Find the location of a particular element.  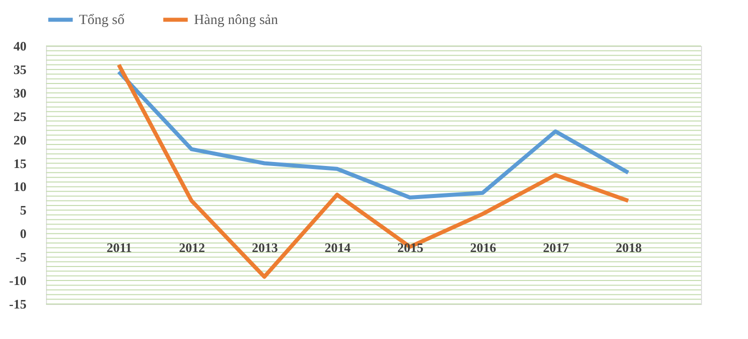

y-tick-label: 35 is located at coordinates (20, 69).